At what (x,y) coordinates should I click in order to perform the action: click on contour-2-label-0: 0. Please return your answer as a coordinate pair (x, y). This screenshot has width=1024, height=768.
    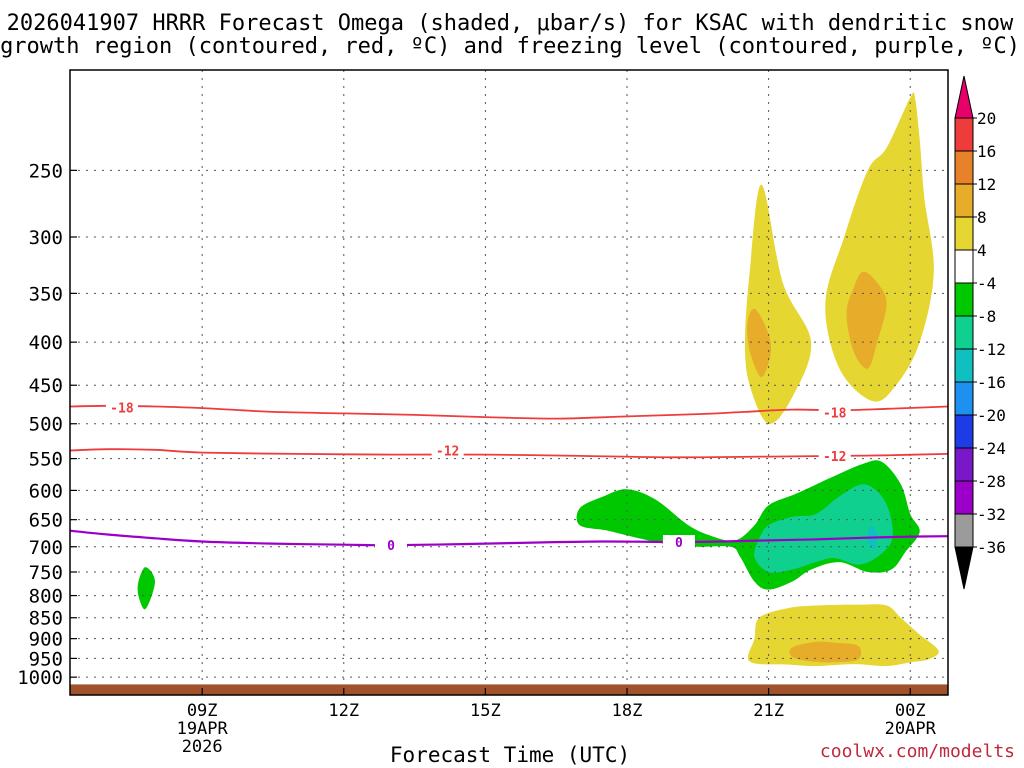
    Looking at the image, I should click on (391, 546).